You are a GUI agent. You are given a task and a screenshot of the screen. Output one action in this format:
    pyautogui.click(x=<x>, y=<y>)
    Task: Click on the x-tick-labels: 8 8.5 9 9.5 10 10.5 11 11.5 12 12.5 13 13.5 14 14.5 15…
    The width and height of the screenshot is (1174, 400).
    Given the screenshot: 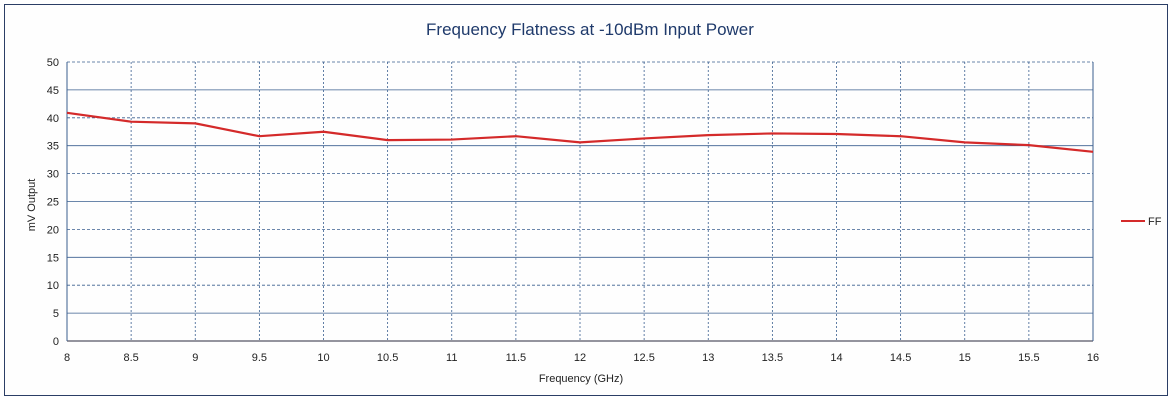 What is the action you would take?
    pyautogui.click(x=581, y=358)
    